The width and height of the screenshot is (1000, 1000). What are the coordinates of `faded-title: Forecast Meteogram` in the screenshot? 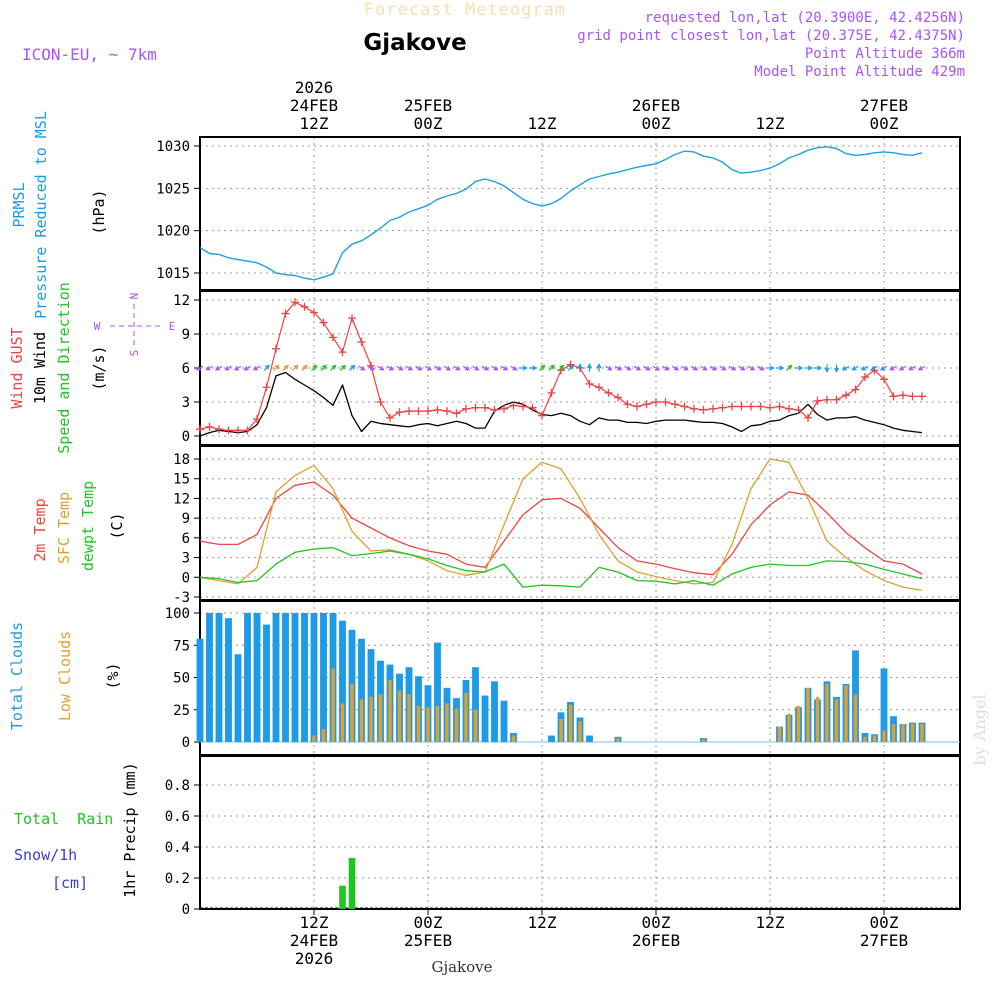 It's located at (465, 10).